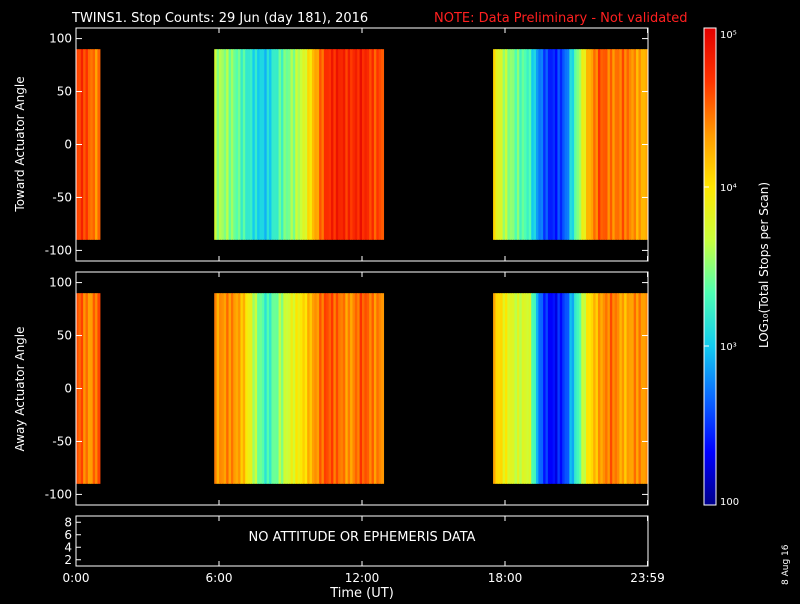 This screenshot has width=800, height=604. What do you see at coordinates (68, 522) in the screenshot?
I see `ephemeris-y-tick-label: 8` at bounding box center [68, 522].